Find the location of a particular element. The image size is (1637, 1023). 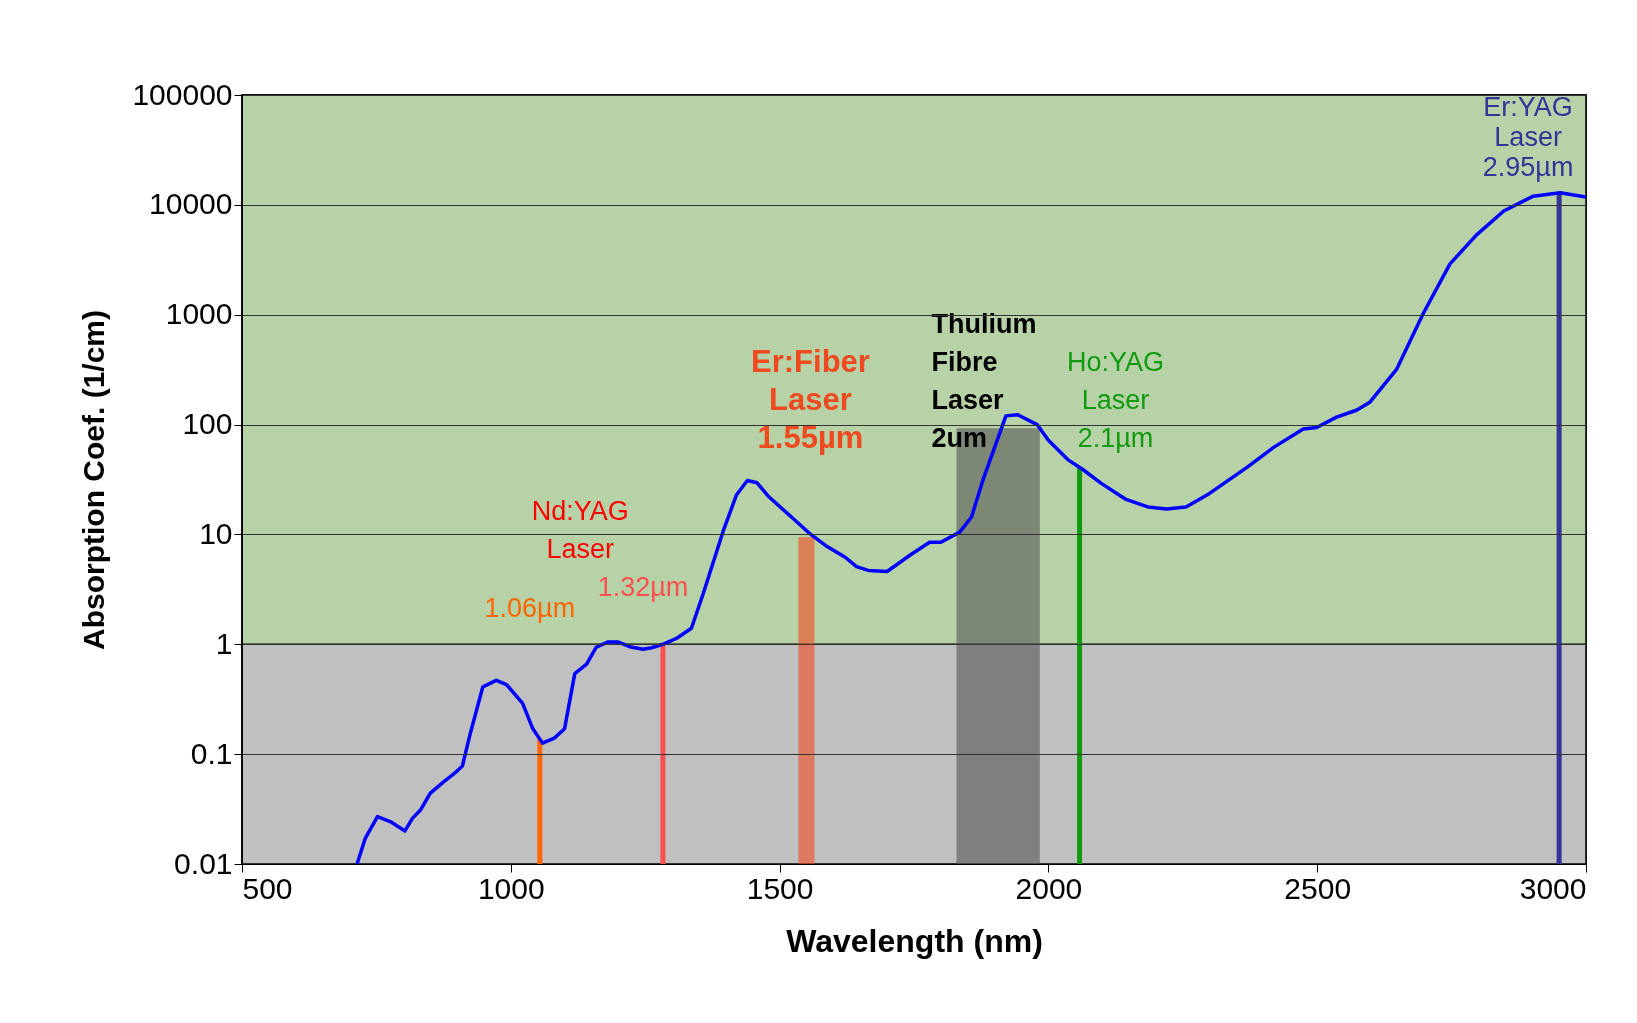

x-axis-title: Wavelength (nm) is located at coordinates (914, 940).